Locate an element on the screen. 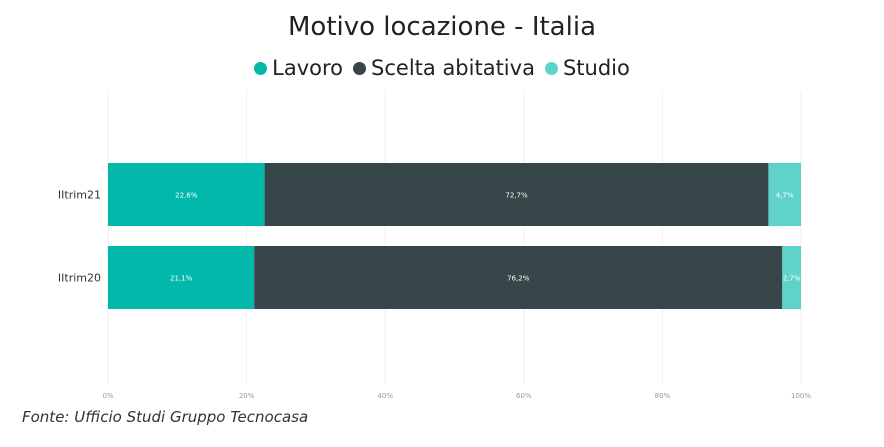 Image resolution: width=884 pixels, height=447 pixels. legend-item-2: Studio is located at coordinates (587, 68).